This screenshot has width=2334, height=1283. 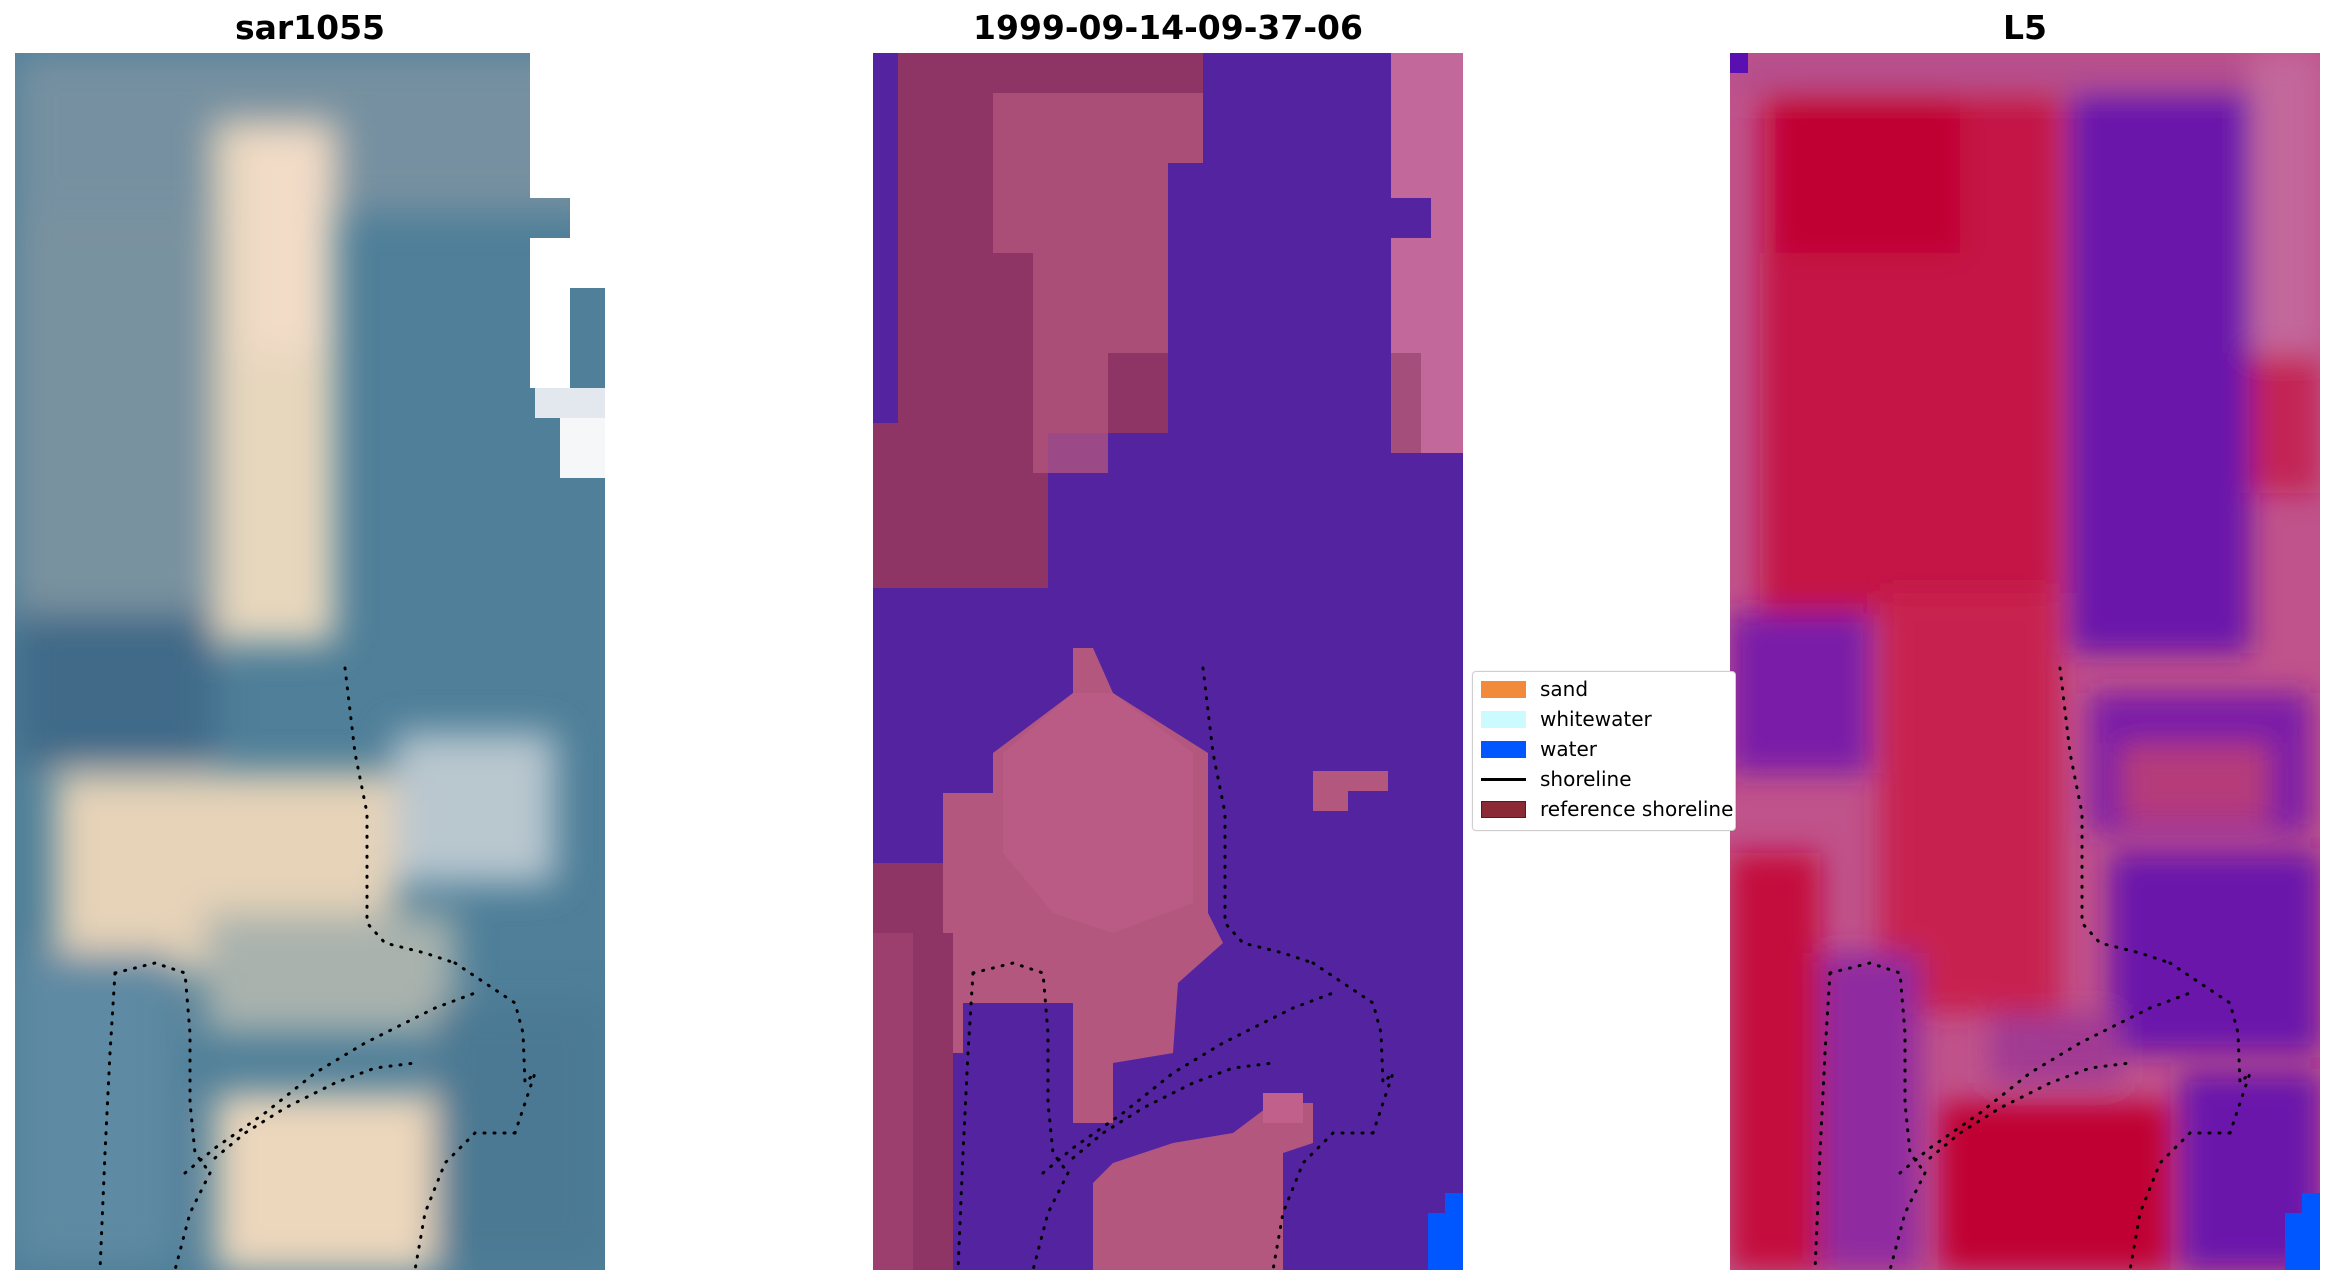 What do you see at coordinates (1637, 809) in the screenshot?
I see `legend-label: reference shoreline` at bounding box center [1637, 809].